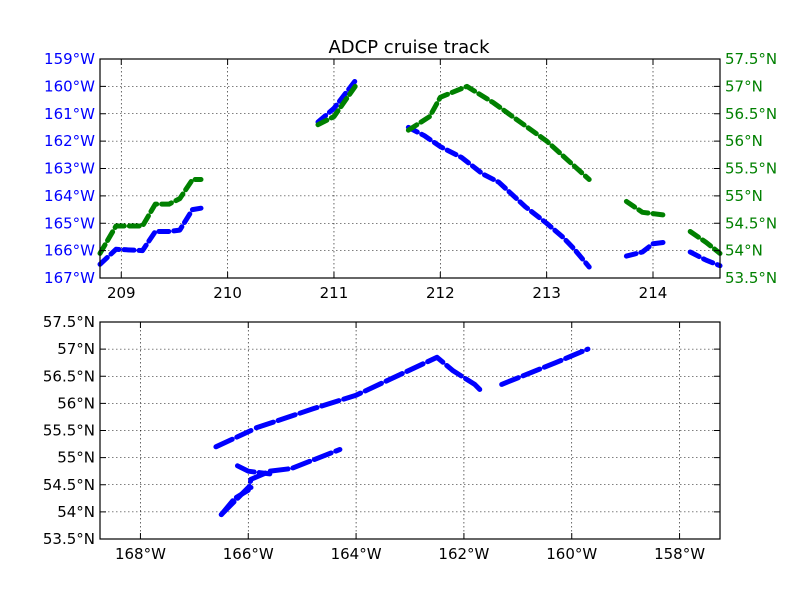 The width and height of the screenshot is (800, 600). What do you see at coordinates (140, 554) in the screenshot?
I see `bottom-xtick-label: 168°W` at bounding box center [140, 554].